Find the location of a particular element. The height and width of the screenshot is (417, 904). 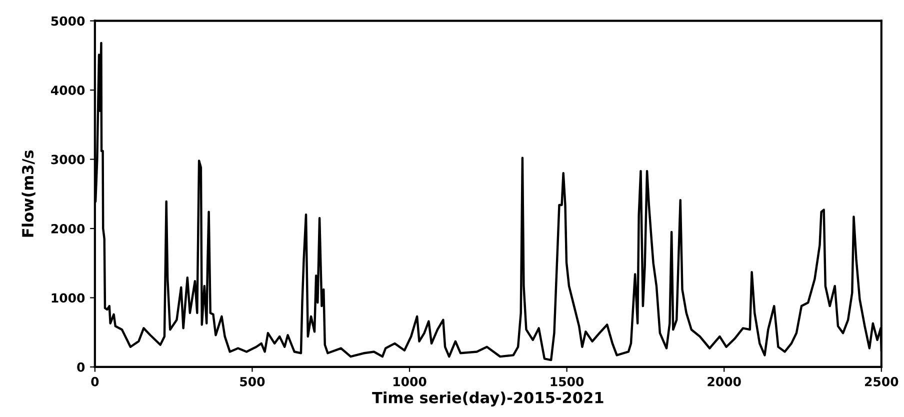

y-tick-label: 1000 is located at coordinates (68, 298).